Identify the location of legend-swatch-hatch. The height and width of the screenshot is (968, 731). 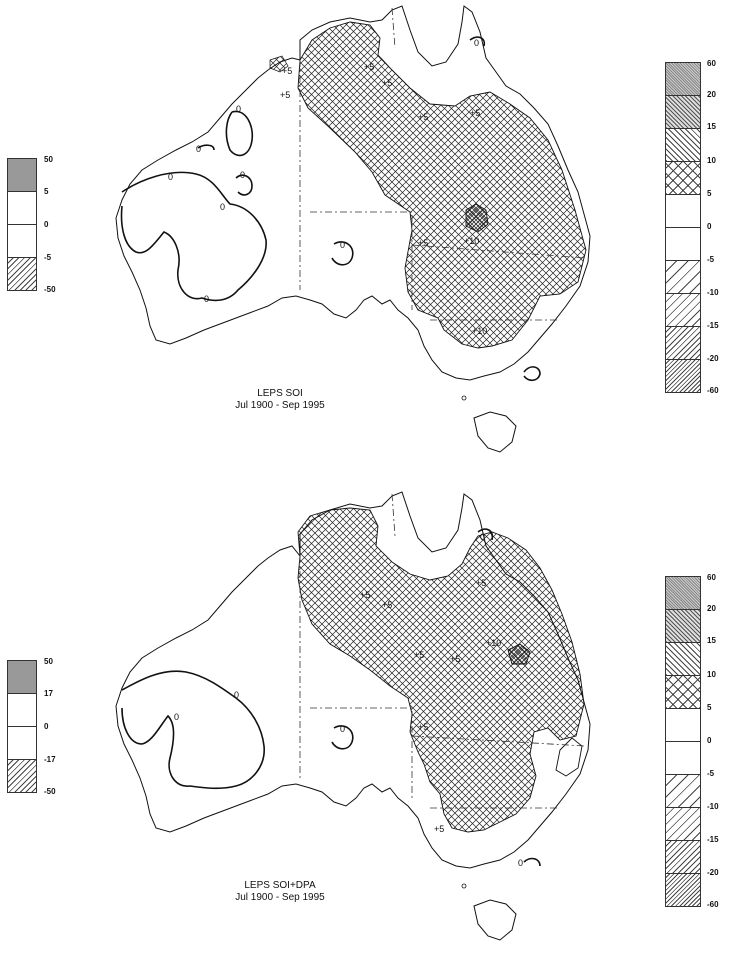
(22, 274).